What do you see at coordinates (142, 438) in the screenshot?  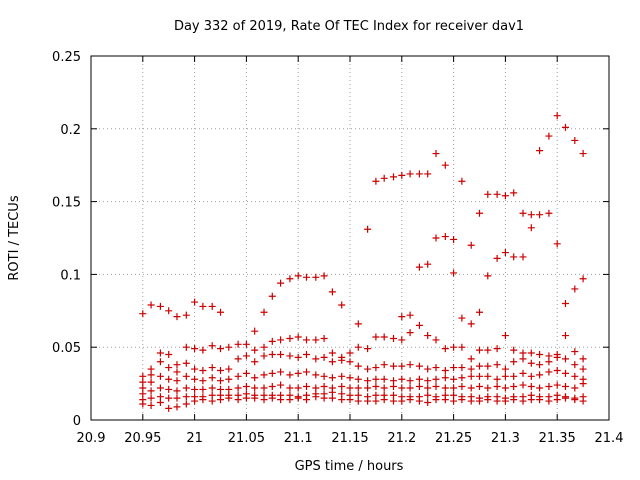 I see `x-tick-label: 20.95` at bounding box center [142, 438].